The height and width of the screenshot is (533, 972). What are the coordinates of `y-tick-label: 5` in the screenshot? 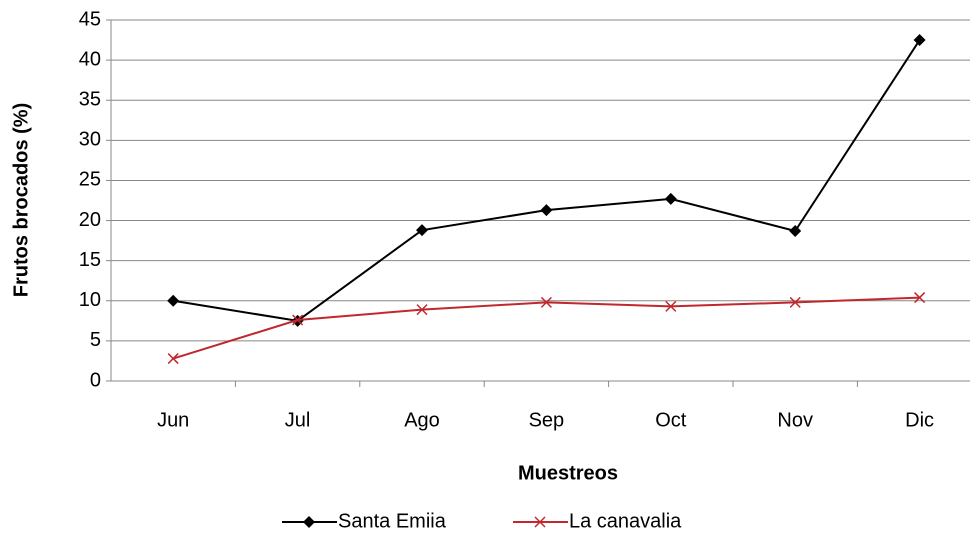 It's located at (95, 340).